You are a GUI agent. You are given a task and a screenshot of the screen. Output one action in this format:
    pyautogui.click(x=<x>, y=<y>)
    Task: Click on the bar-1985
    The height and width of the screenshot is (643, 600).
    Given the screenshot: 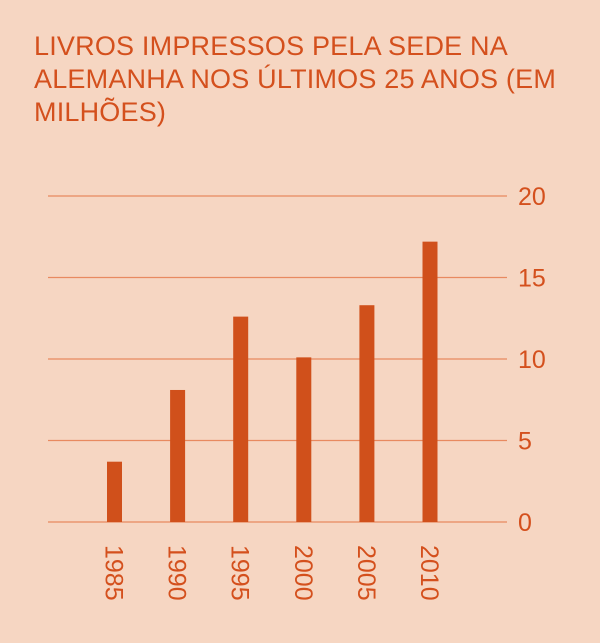 What is the action you would take?
    pyautogui.click(x=114, y=491)
    